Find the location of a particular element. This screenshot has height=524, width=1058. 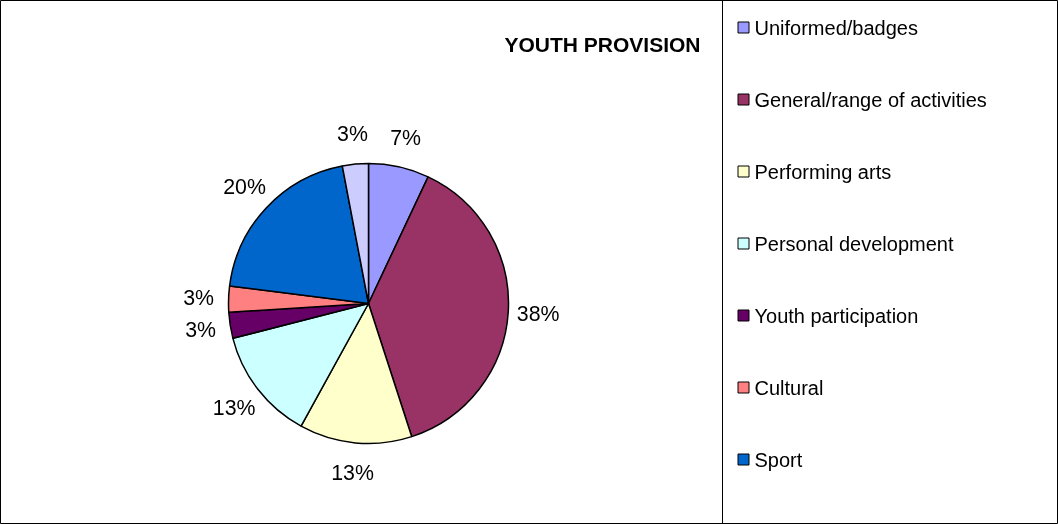

text: YOUTH PROVISION is located at coordinates (602, 44).